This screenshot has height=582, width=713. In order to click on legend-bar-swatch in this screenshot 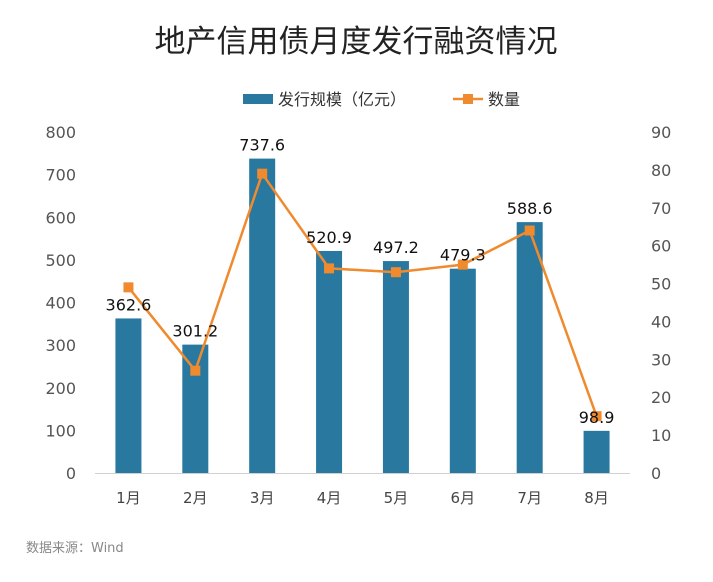, I will do `click(258, 99)`.